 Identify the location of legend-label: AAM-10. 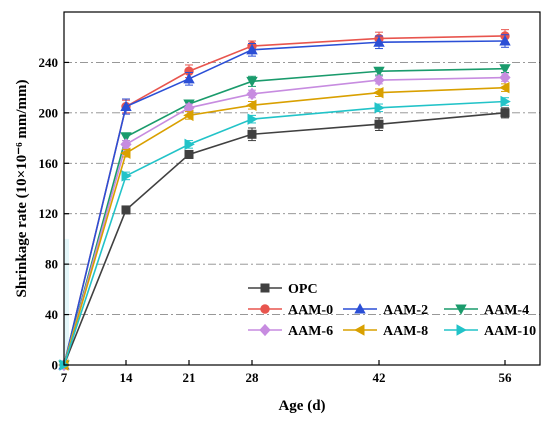
(510, 331).